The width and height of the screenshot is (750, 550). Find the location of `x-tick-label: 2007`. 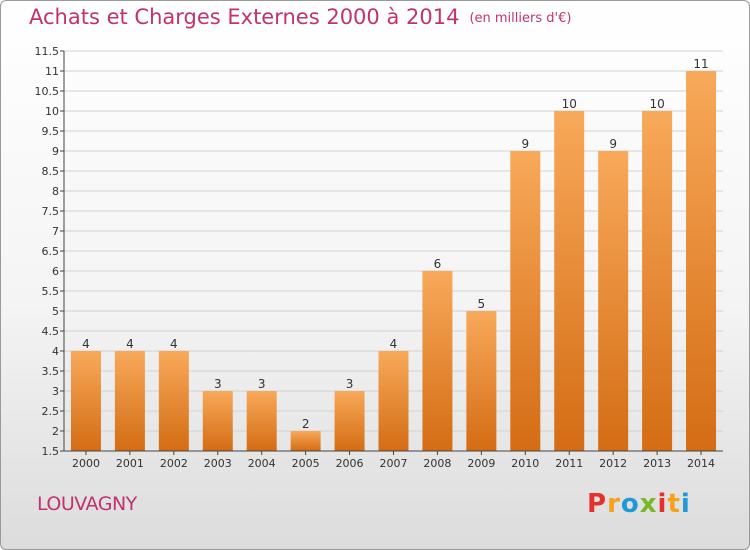

x-tick-label: 2007 is located at coordinates (394, 463).